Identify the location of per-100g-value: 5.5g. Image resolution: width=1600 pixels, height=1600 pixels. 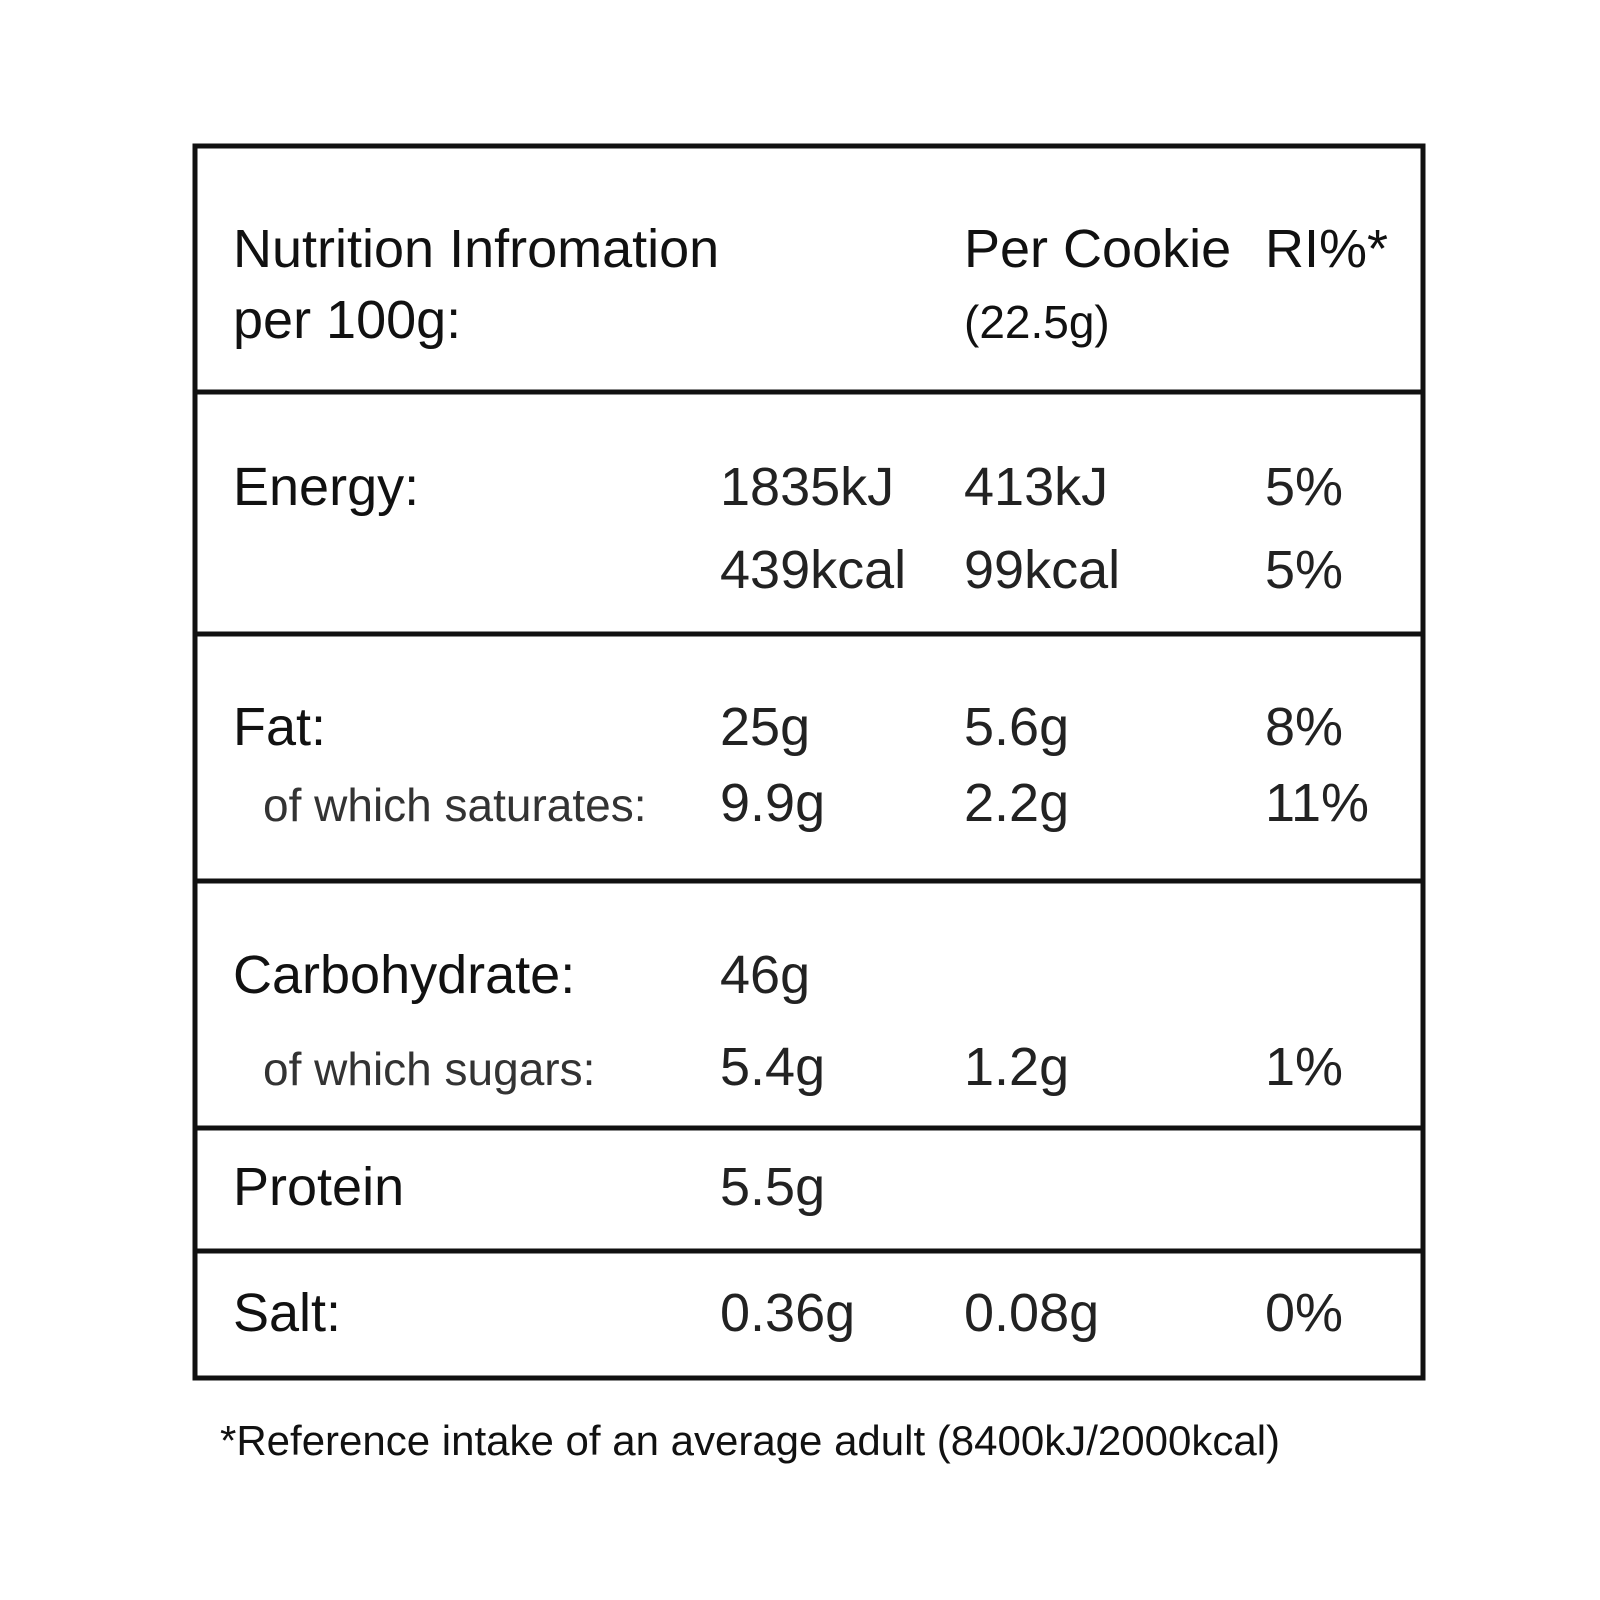
(772, 1187).